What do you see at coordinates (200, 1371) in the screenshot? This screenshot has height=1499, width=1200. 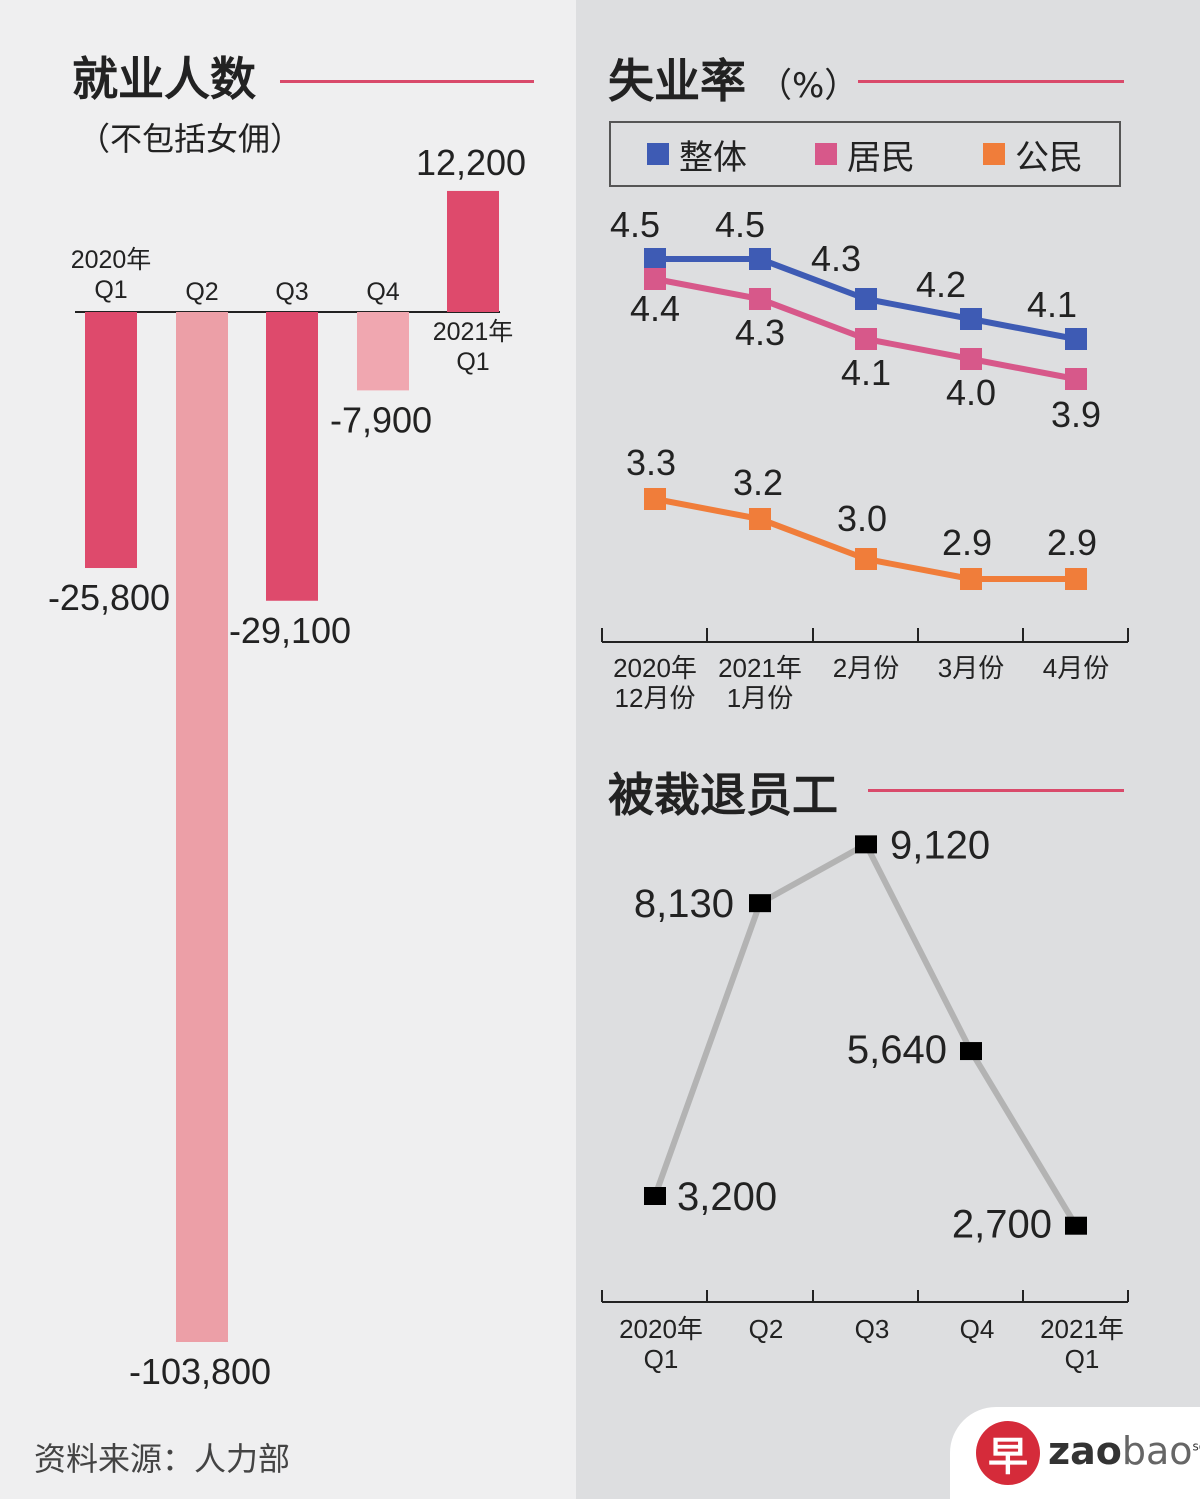 I see `employment-value-label: -103,800` at bounding box center [200, 1371].